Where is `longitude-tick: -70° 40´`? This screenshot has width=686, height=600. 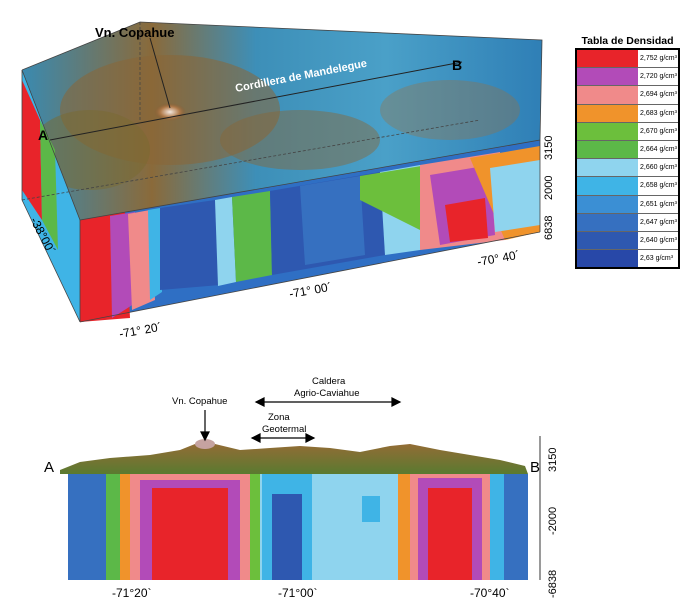
longitude-tick: -70° 40´ is located at coordinates (498, 258).